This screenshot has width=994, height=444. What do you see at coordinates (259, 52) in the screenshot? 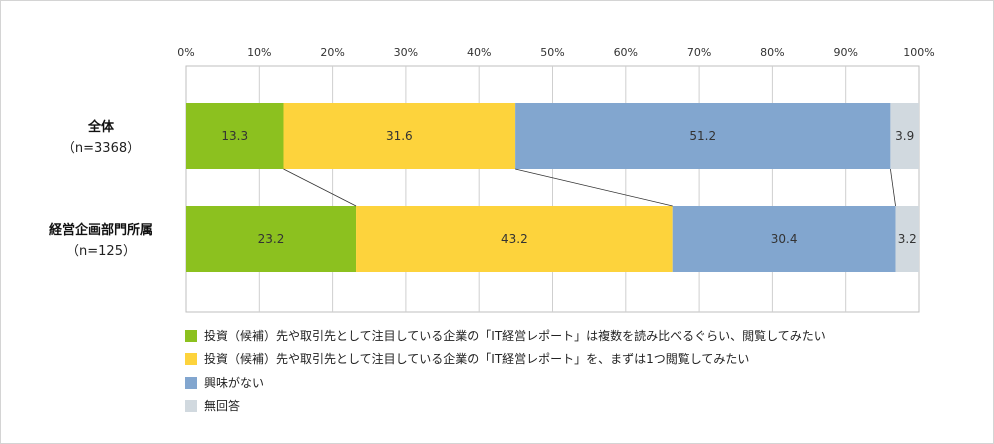
I see `x-tick-label: 10%` at bounding box center [259, 52].